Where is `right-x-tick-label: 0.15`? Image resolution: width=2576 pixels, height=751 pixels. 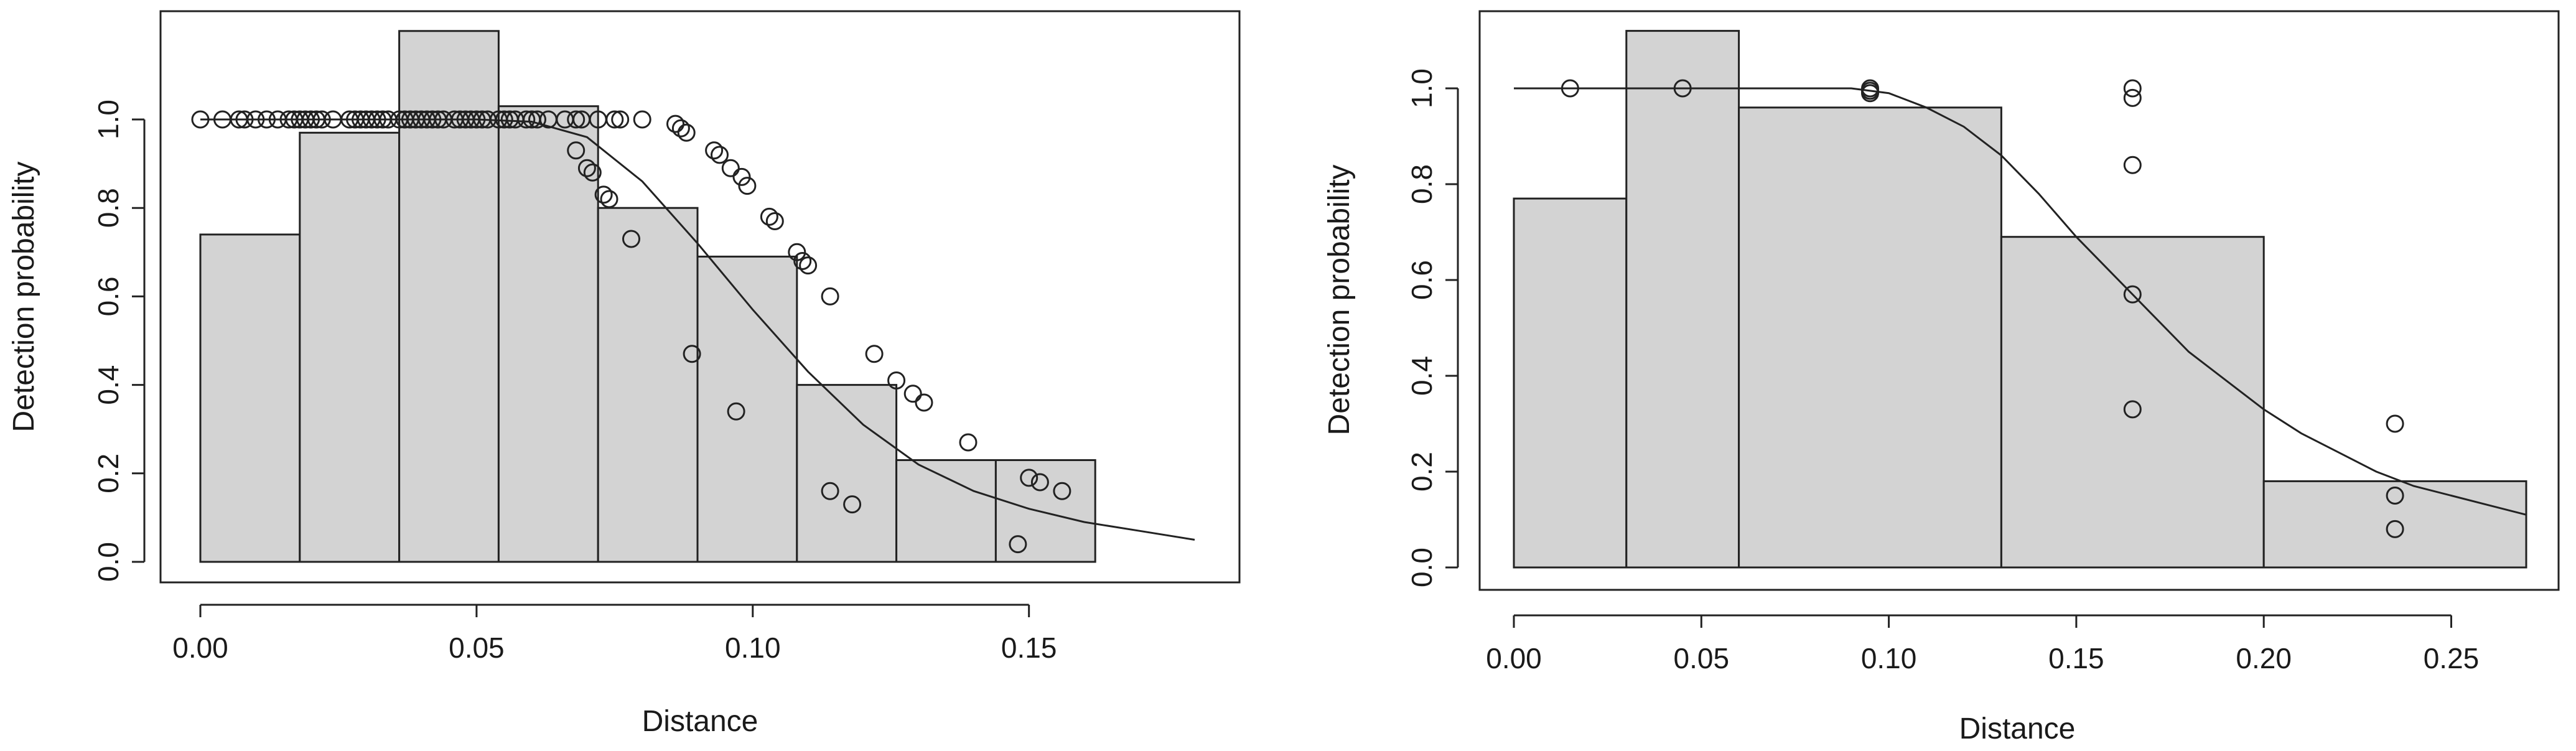 right-x-tick-label: 0.15 is located at coordinates (2076, 658).